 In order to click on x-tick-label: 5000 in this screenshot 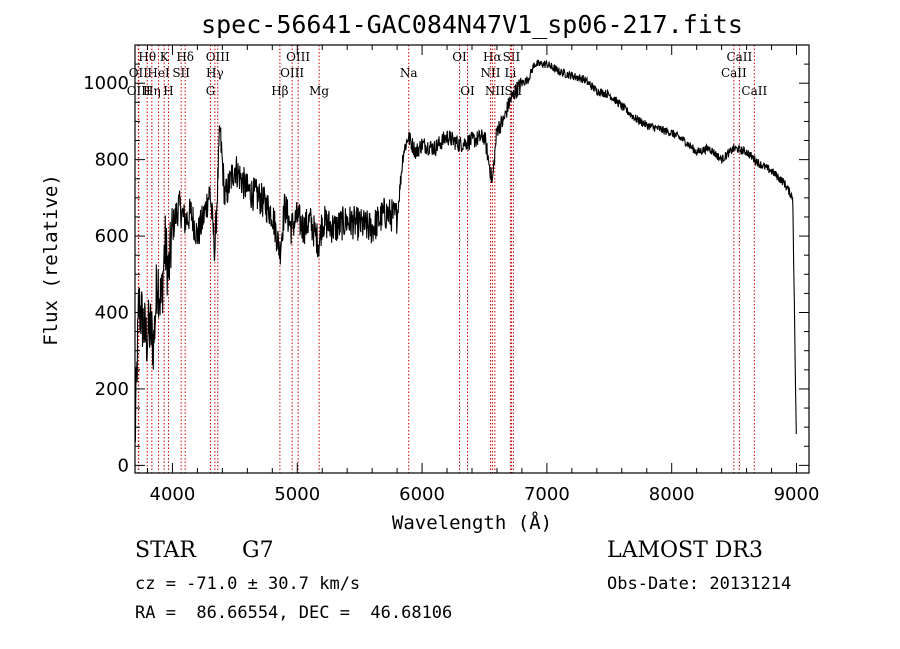, I will do `click(297, 494)`.